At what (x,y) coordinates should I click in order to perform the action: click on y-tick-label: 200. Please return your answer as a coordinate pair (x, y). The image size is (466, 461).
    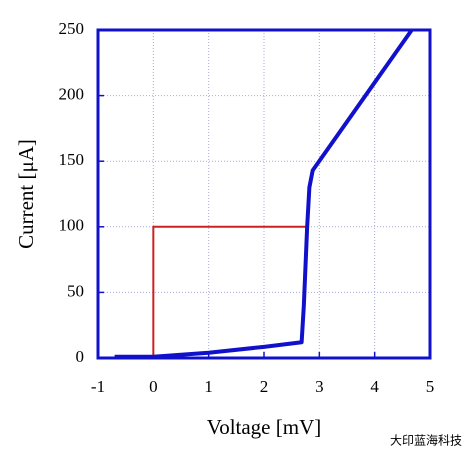
    Looking at the image, I should click on (72, 94).